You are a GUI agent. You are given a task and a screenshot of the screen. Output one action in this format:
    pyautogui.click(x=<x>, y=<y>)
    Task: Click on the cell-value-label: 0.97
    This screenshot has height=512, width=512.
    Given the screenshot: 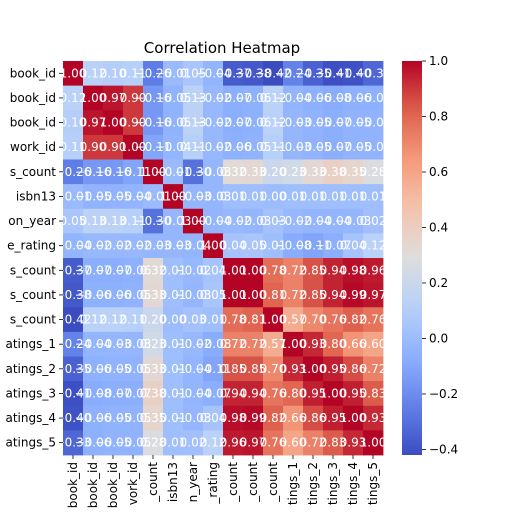 What is the action you would take?
    pyautogui.click(x=113, y=98)
    